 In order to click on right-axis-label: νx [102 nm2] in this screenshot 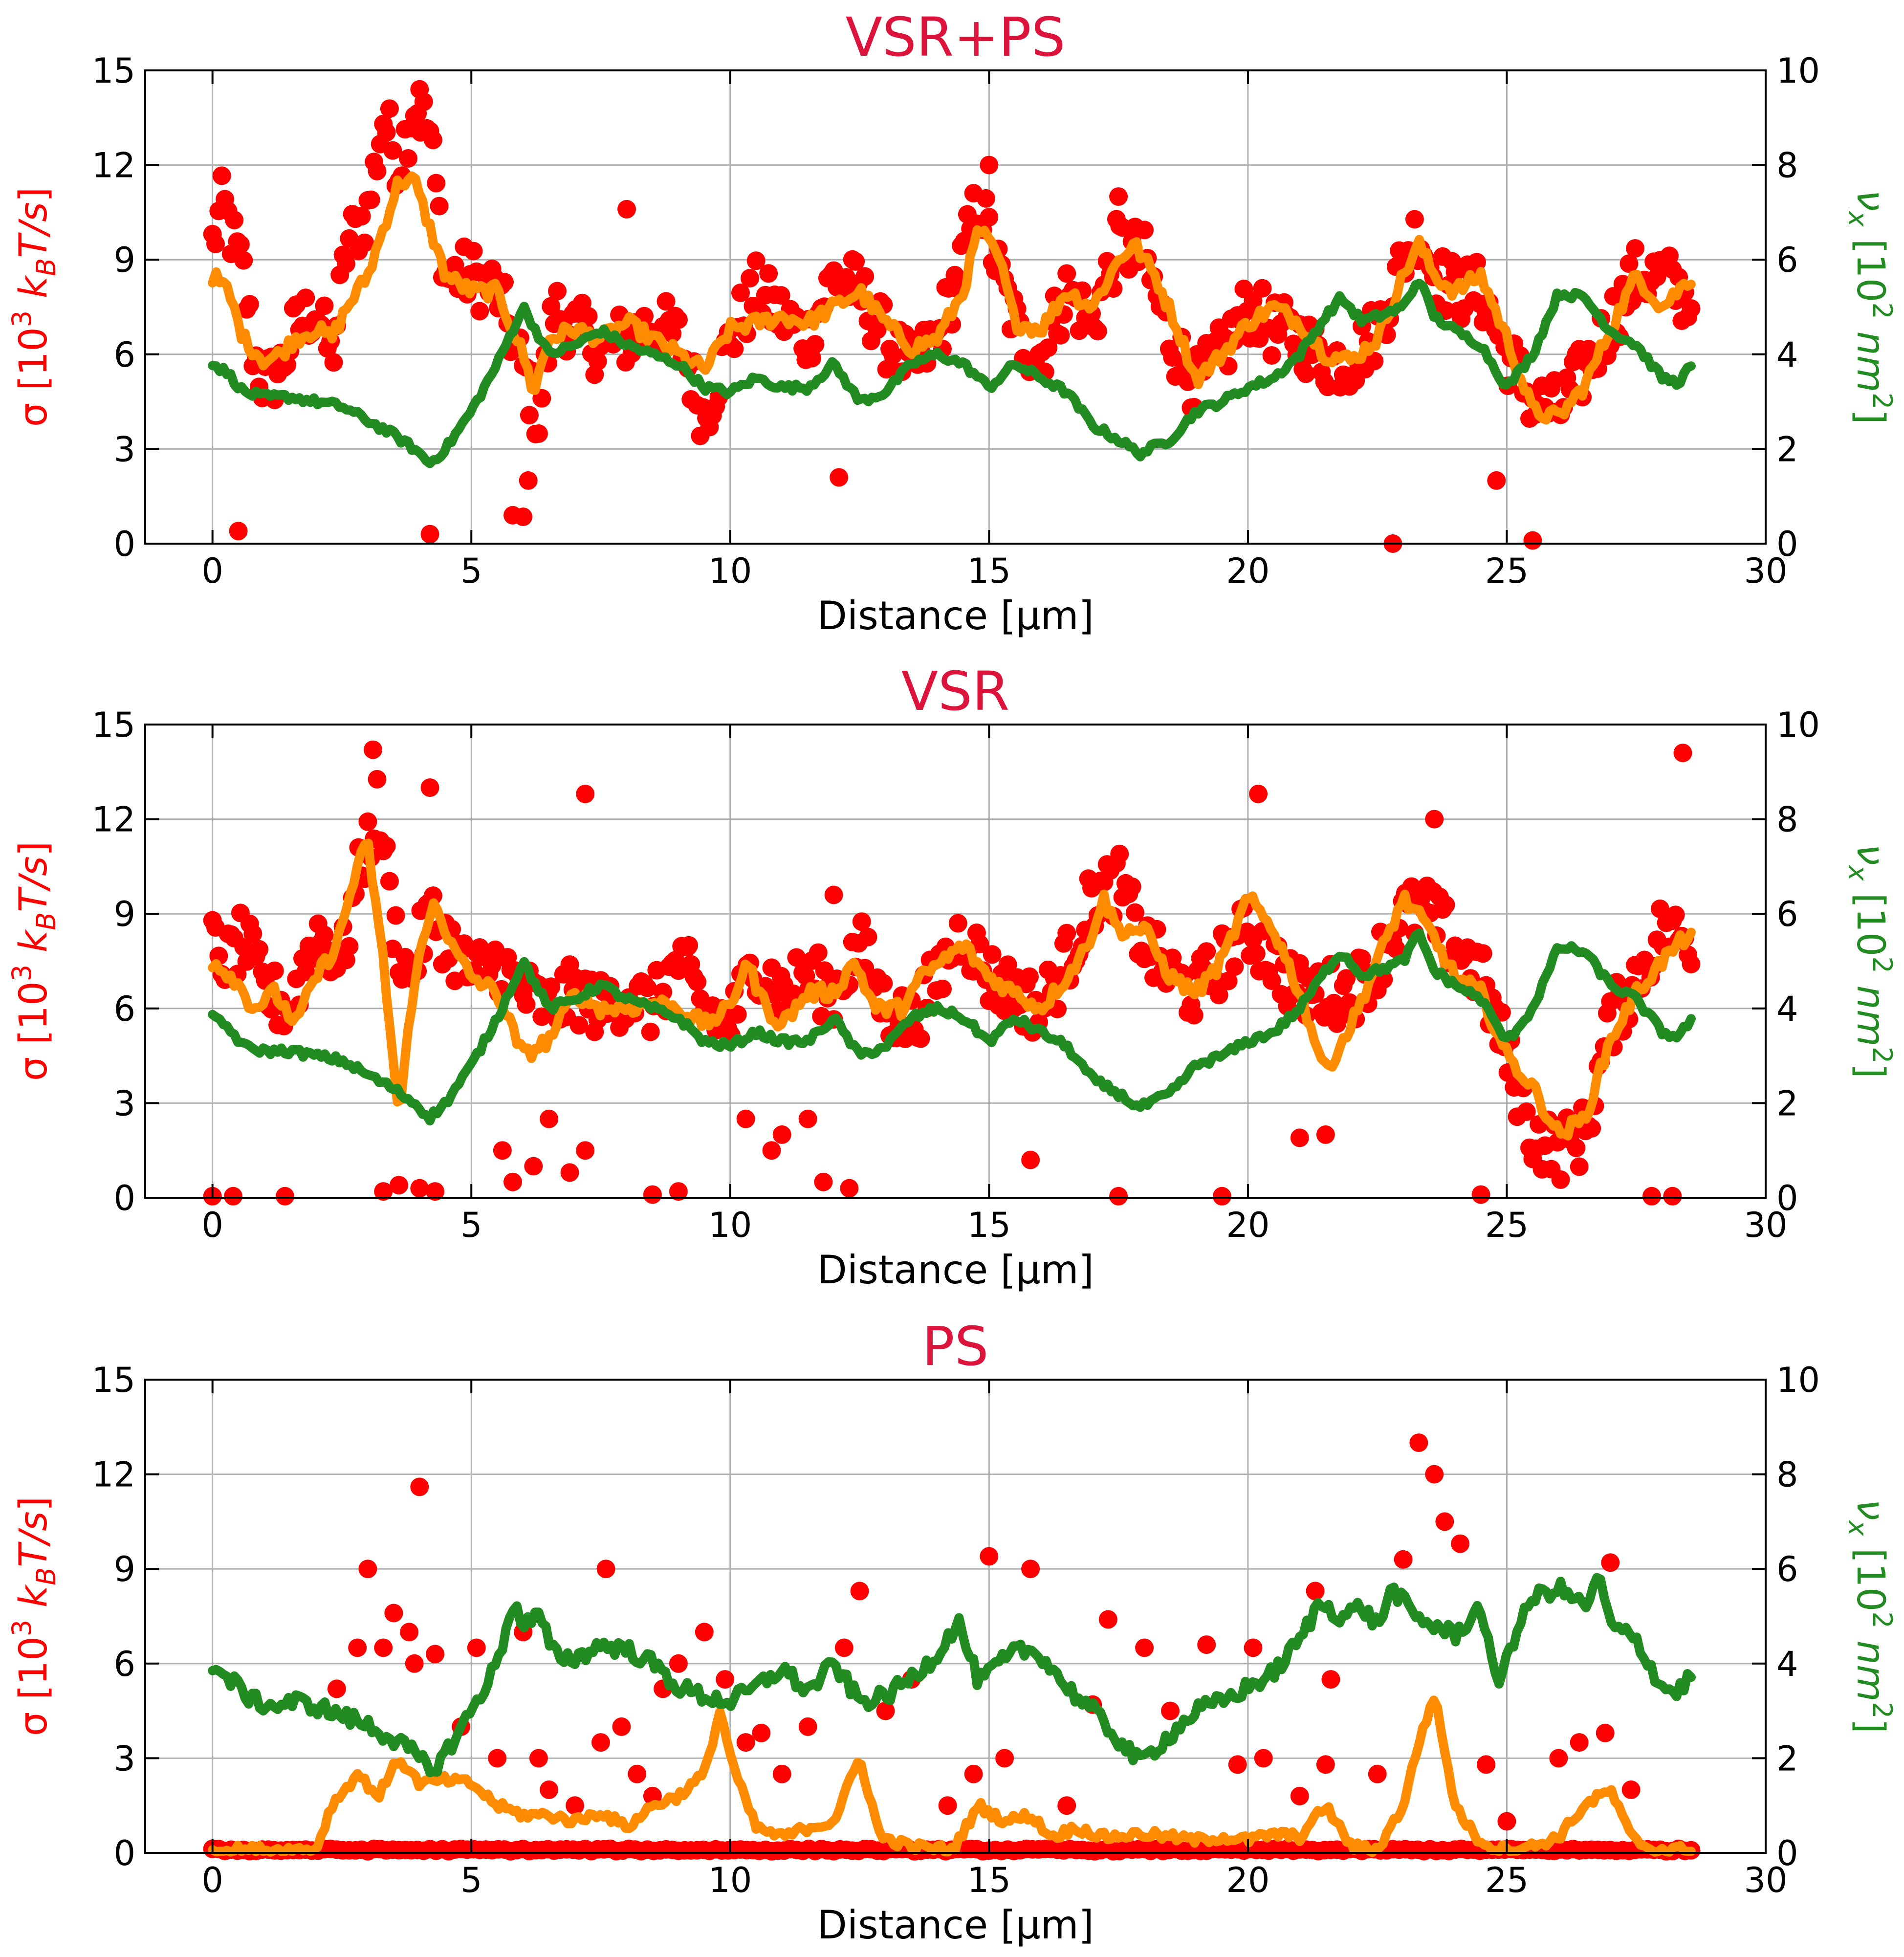, I will do `click(1870, 961)`.